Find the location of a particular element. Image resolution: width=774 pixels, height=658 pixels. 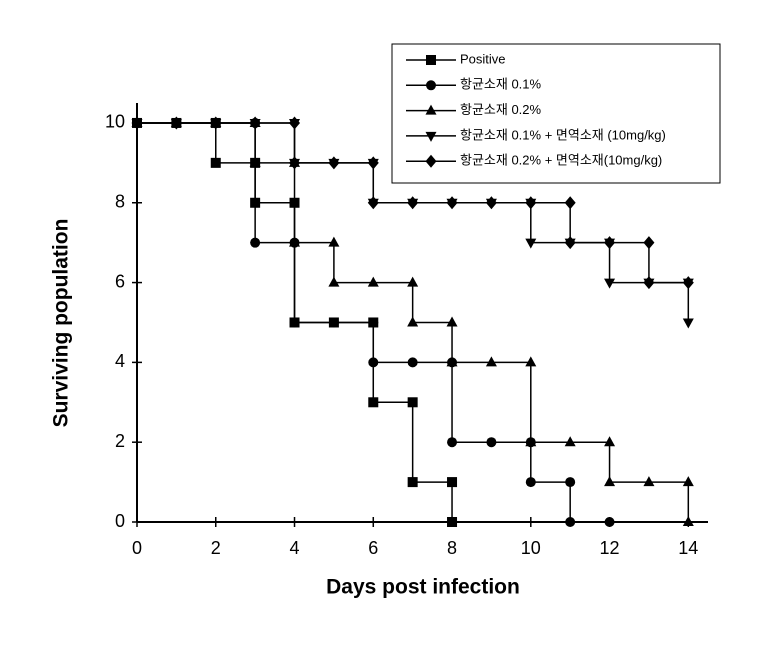

x-axis-label: Days post infection is located at coordinates (423, 587).